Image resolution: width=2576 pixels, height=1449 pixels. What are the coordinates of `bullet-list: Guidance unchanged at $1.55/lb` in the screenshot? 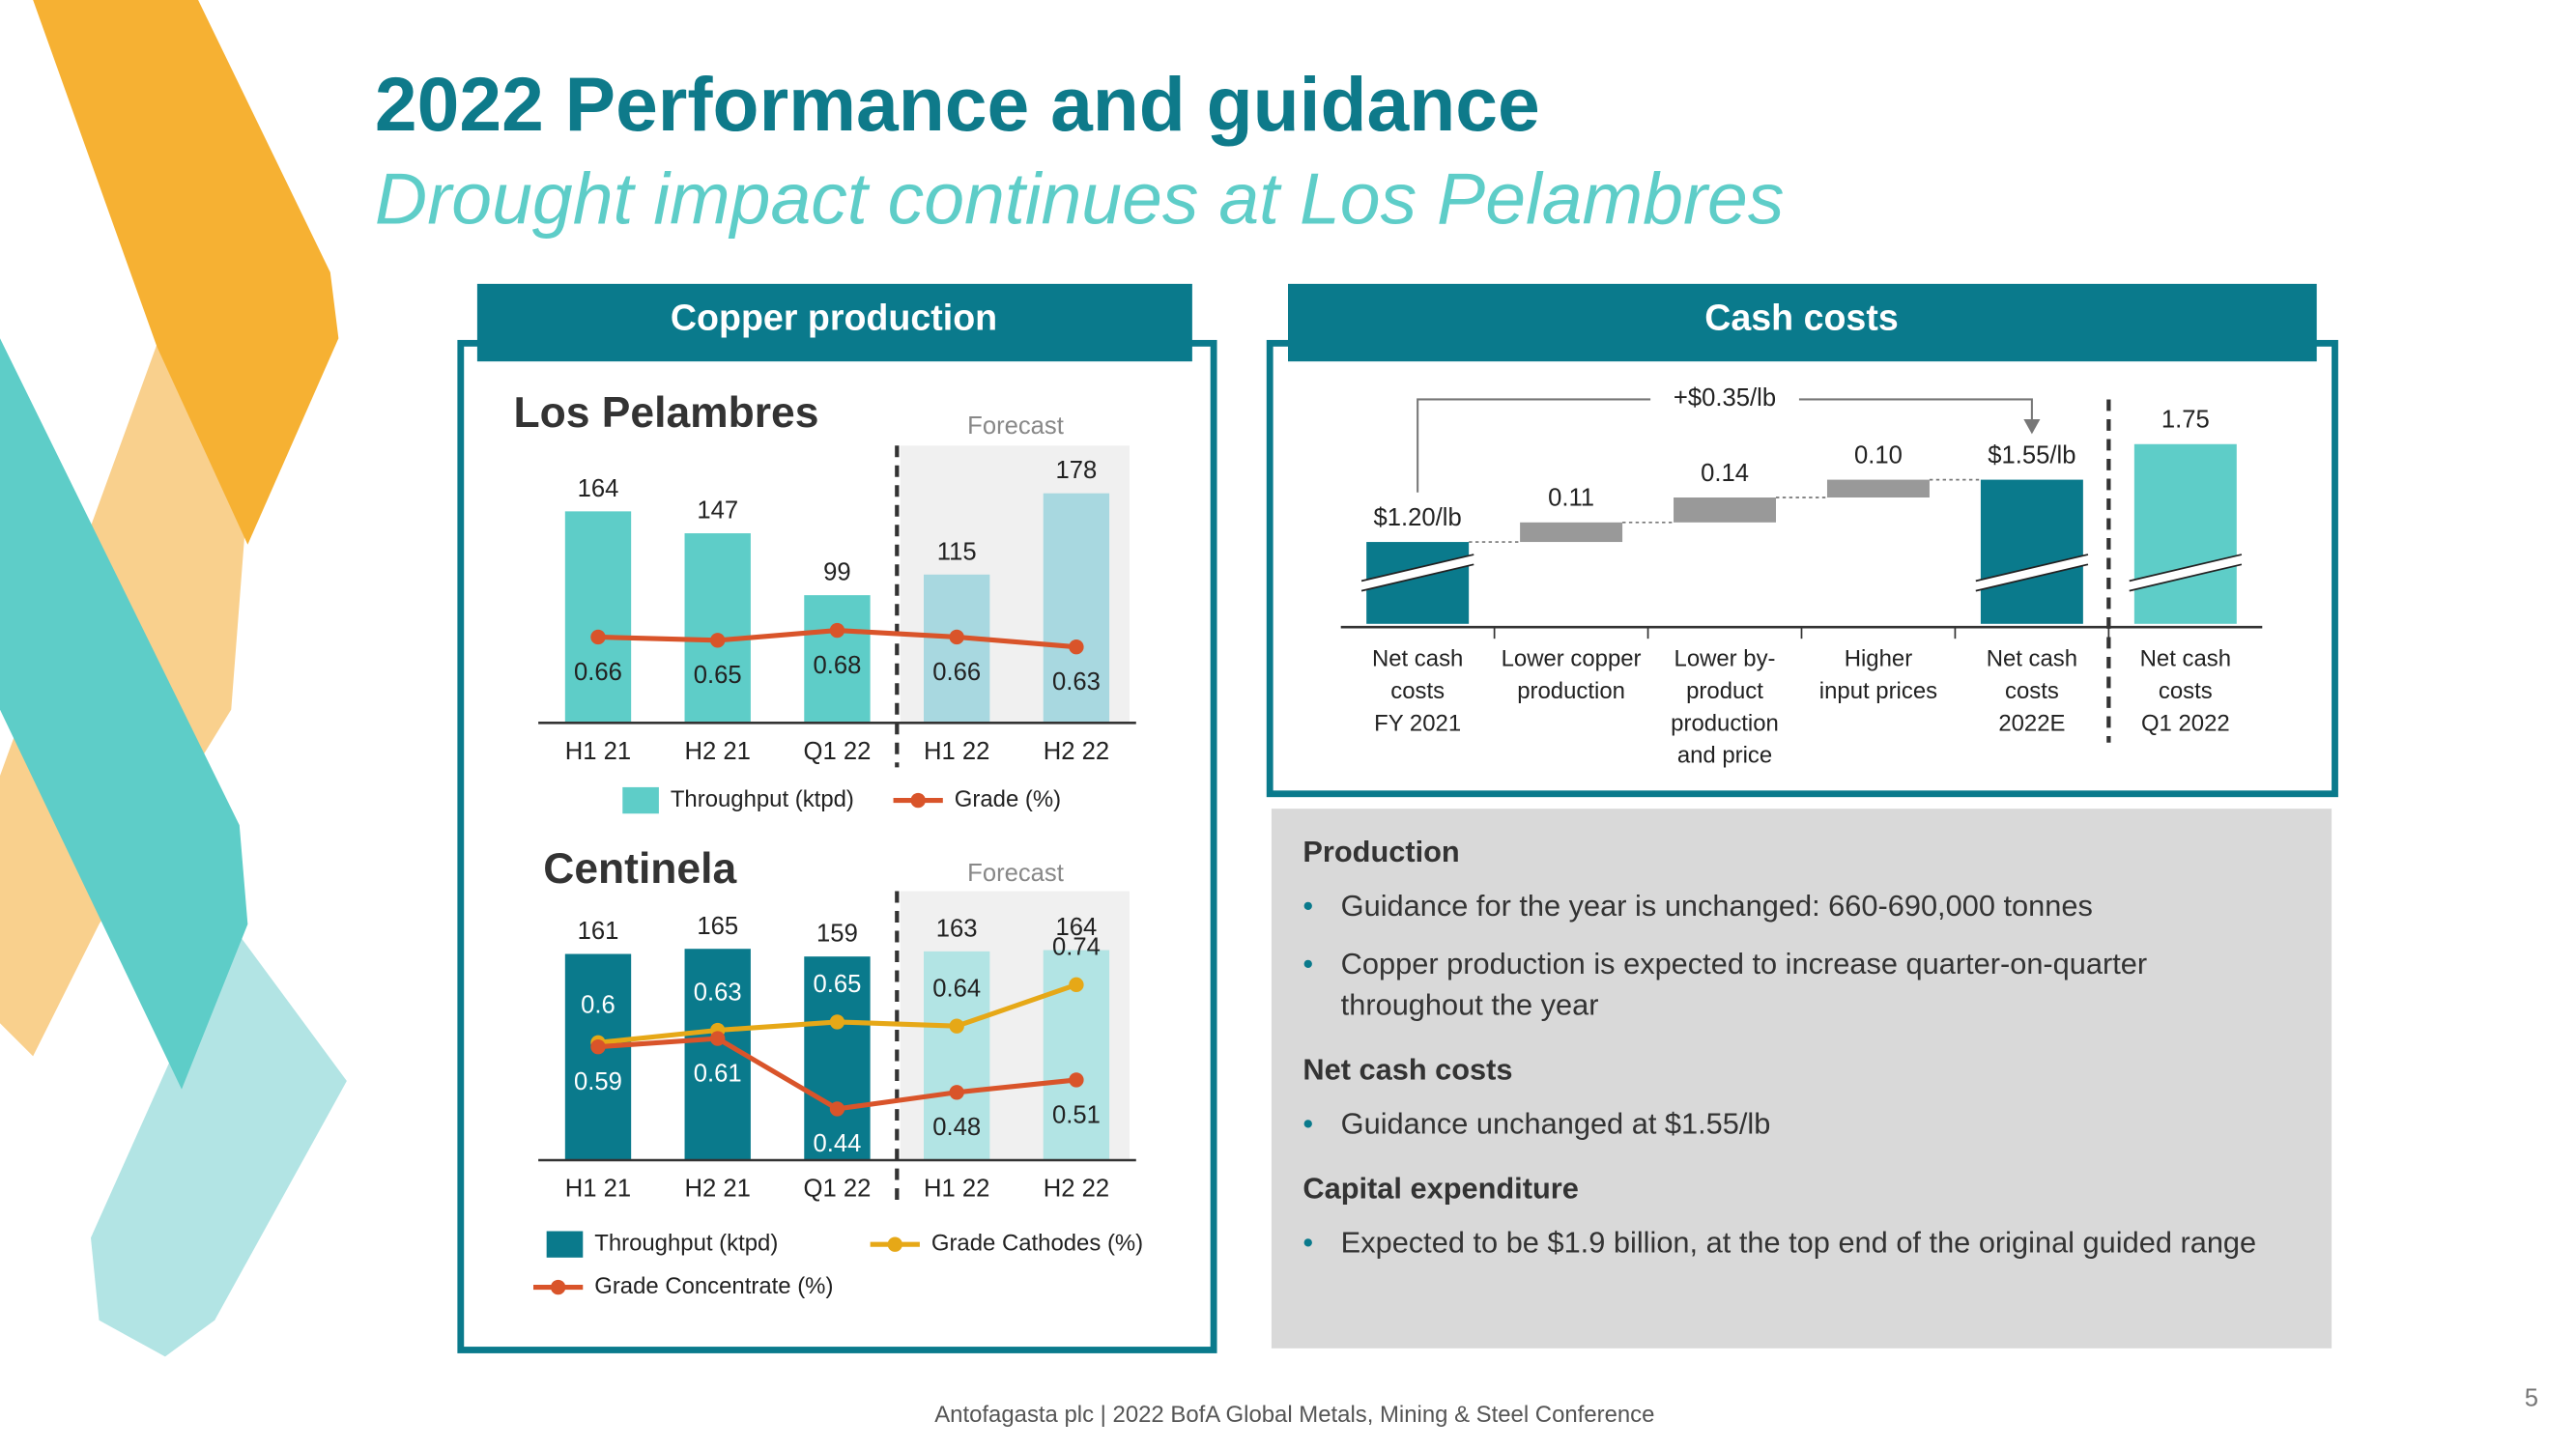 It's located at (1784, 1125).